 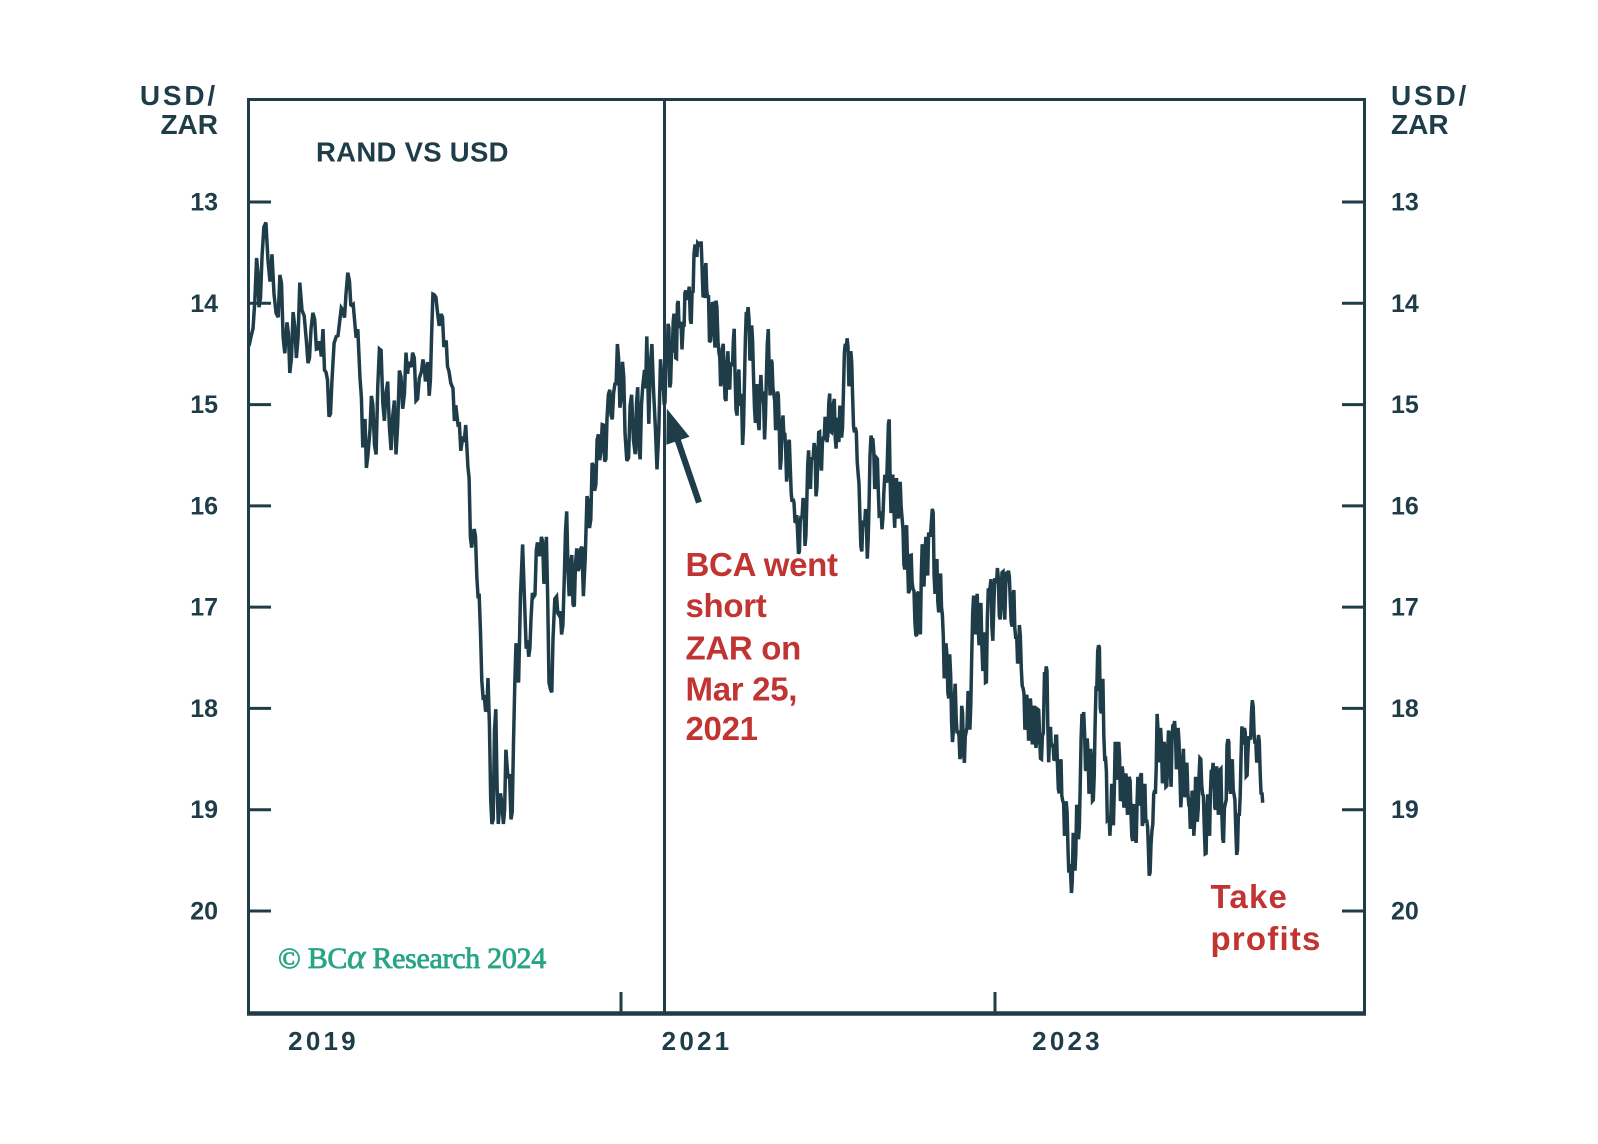 What do you see at coordinates (762, 564) in the screenshot?
I see `svg-text: BCA went` at bounding box center [762, 564].